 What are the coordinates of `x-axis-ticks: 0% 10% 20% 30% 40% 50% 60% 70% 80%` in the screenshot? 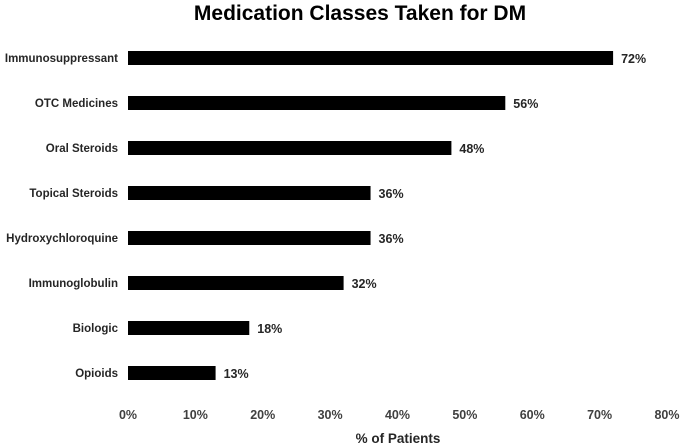 It's located at (399, 415).